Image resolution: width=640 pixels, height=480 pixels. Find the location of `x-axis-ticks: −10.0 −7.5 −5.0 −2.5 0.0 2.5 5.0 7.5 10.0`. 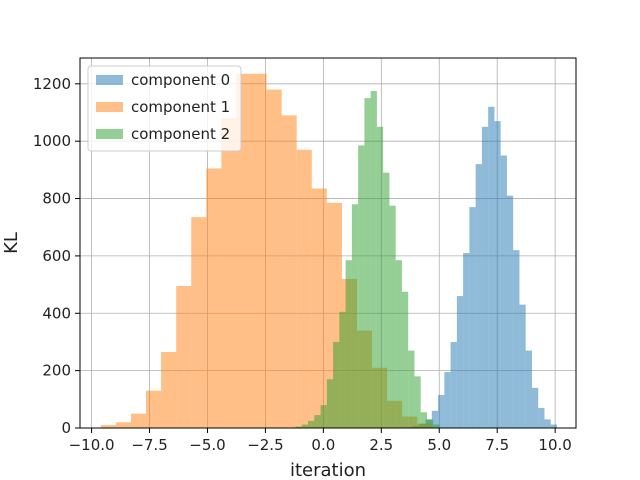

x-axis-ticks: −10.0 −7.5 −5.0 −2.5 0.0 2.5 5.0 7.5 10.0 is located at coordinates (320, 441).